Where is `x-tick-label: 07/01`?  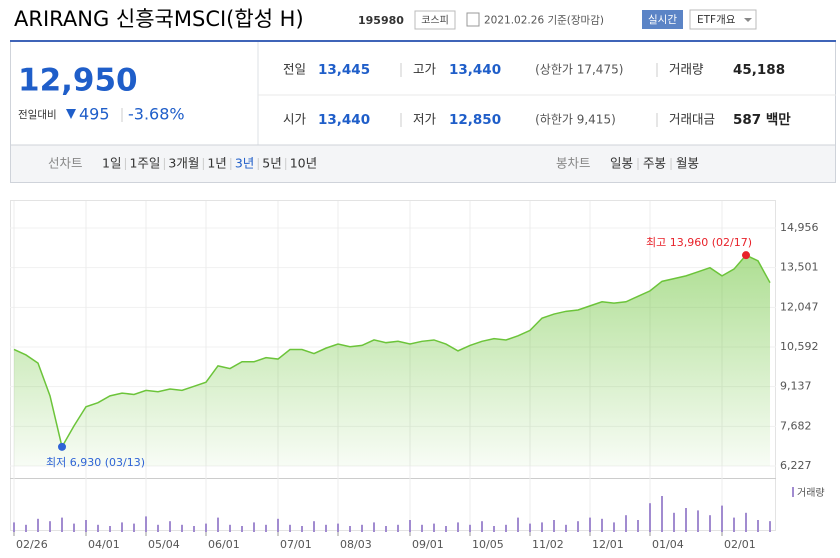
x-tick-label: 07/01 is located at coordinates (296, 544).